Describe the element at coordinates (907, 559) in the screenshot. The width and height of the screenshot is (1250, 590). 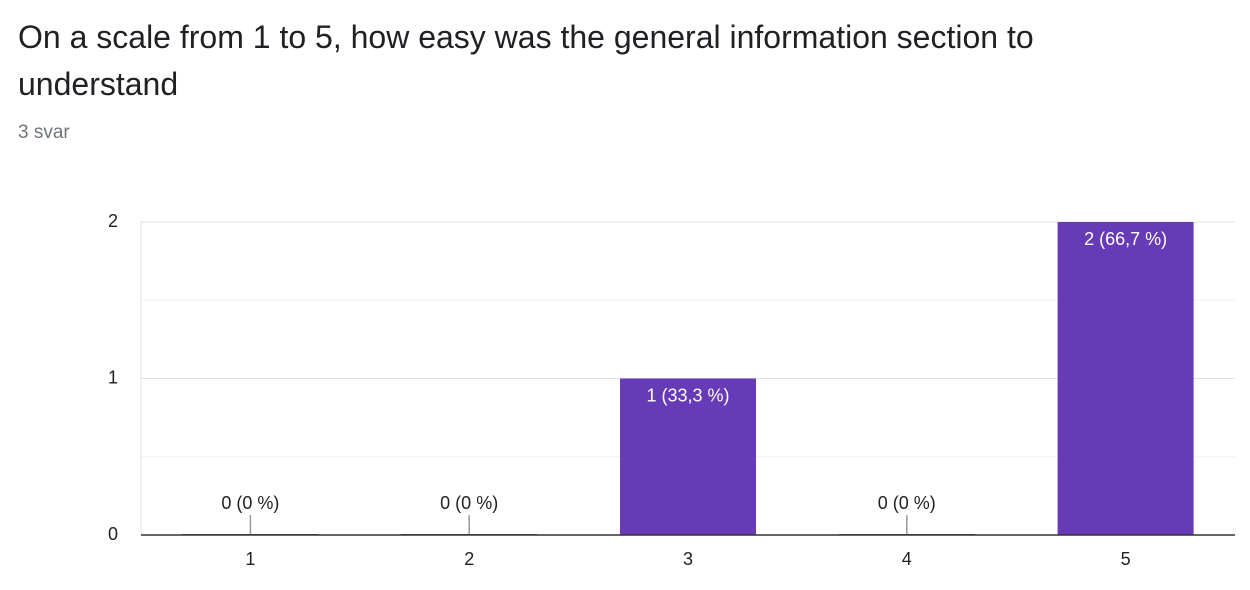
I see `x-tick-label: 4` at that location.